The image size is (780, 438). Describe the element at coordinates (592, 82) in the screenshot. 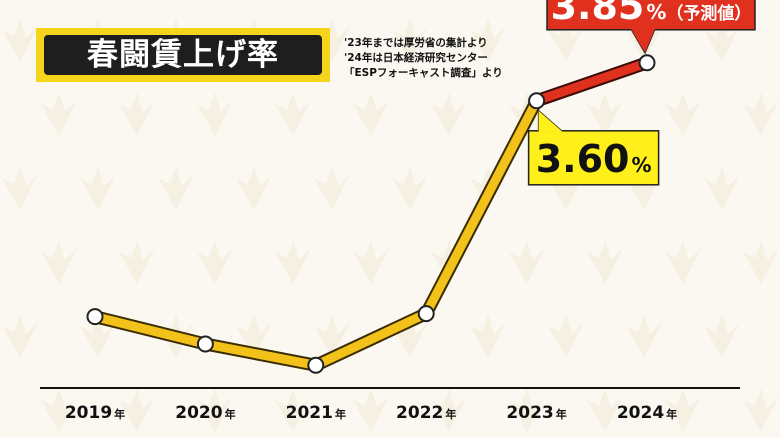

I see `series-line-forecast` at that location.